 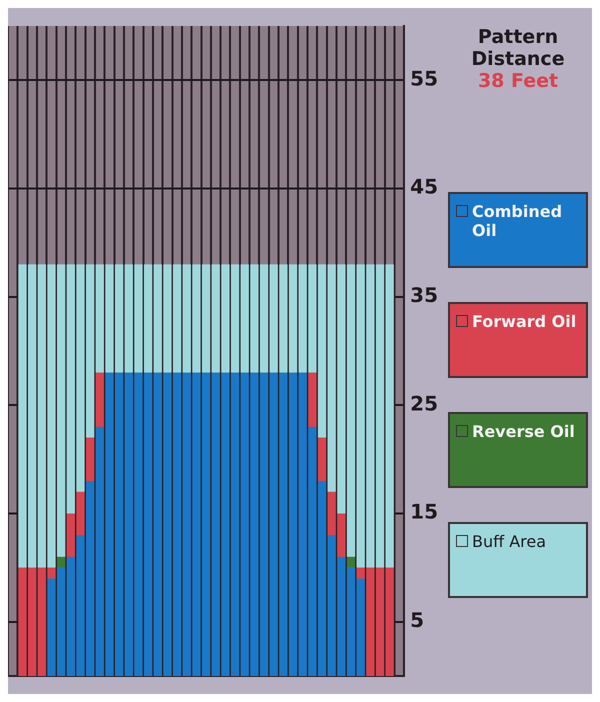 What do you see at coordinates (518, 221) in the screenshot?
I see `legend-label: Combined Oil` at bounding box center [518, 221].